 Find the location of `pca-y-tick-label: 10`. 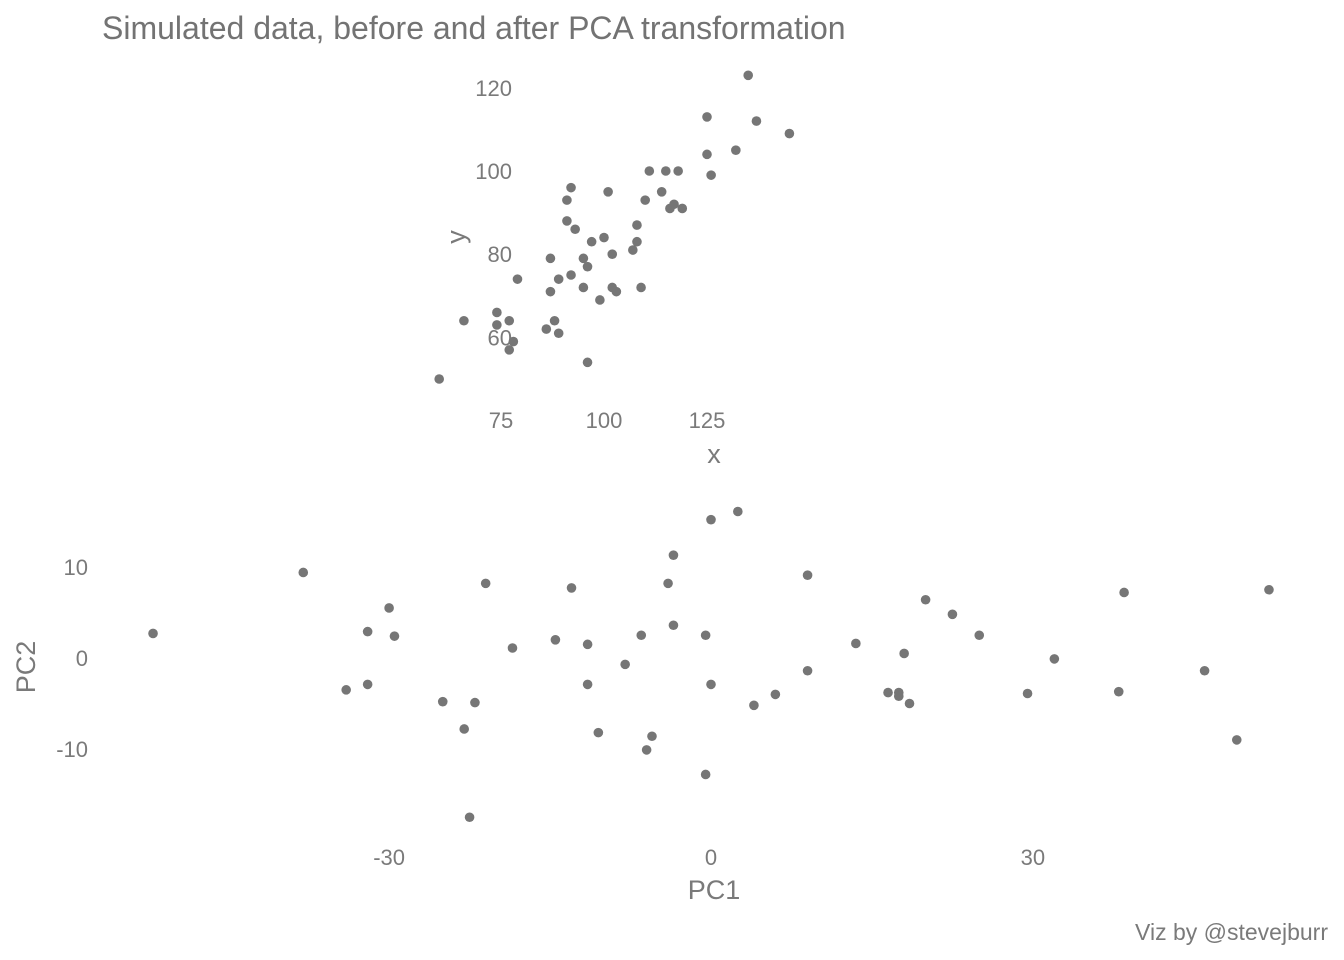

pca-y-tick-label: 10 is located at coordinates (76, 567).